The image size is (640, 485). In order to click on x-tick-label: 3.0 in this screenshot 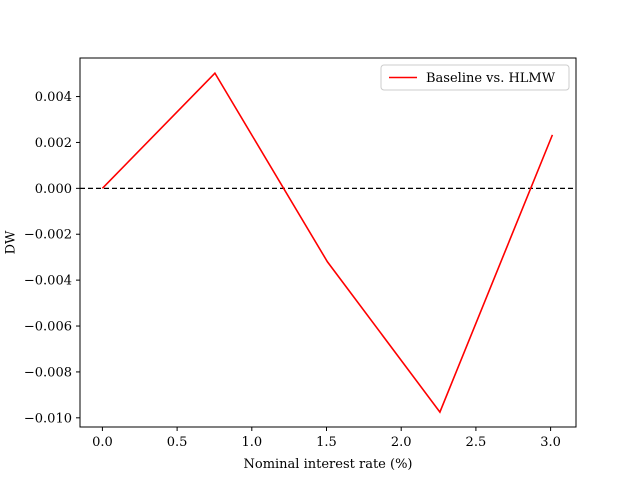, I will do `click(550, 442)`.